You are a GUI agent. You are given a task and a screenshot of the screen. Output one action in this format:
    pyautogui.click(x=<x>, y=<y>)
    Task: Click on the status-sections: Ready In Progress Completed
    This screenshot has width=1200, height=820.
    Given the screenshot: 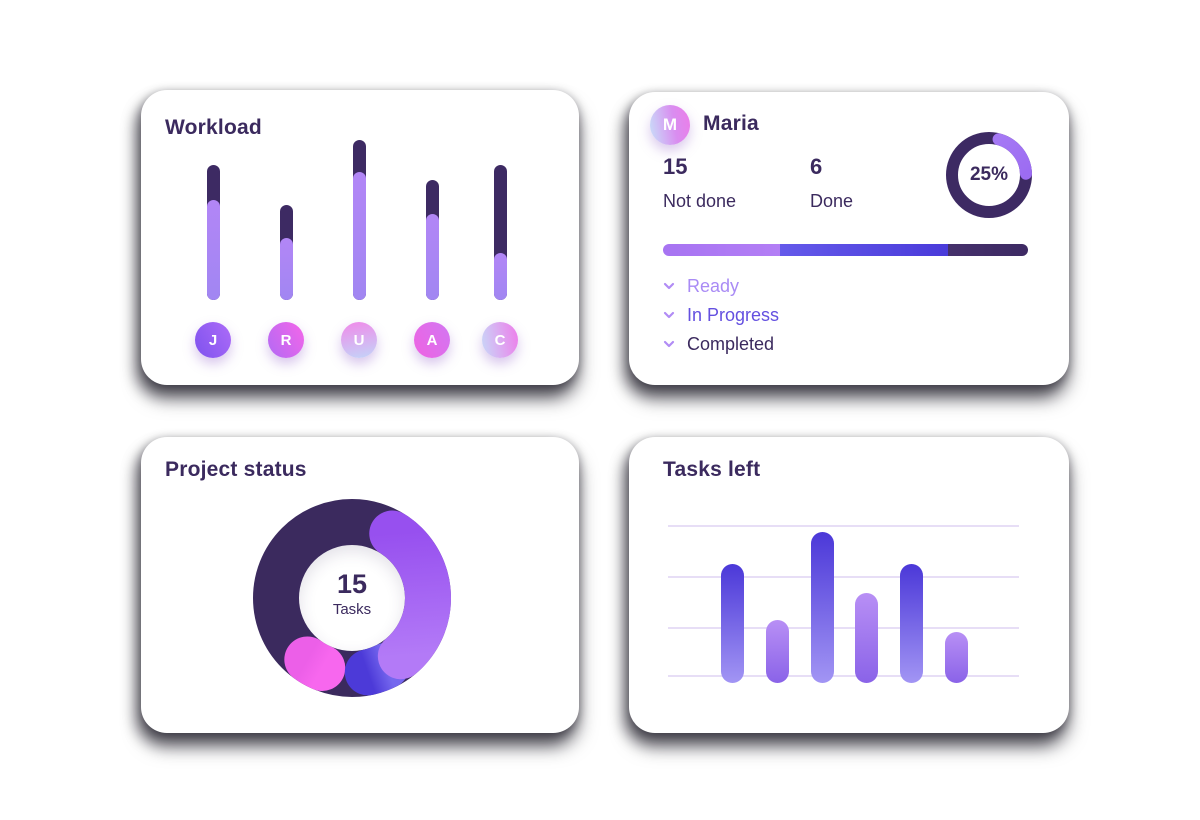 What is the action you would take?
    pyautogui.click(x=720, y=317)
    